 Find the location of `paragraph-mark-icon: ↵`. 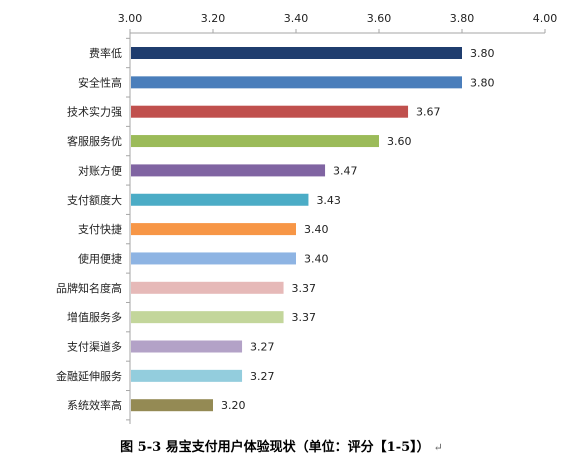

paragraph-mark-icon: ↵ is located at coordinates (438, 447).